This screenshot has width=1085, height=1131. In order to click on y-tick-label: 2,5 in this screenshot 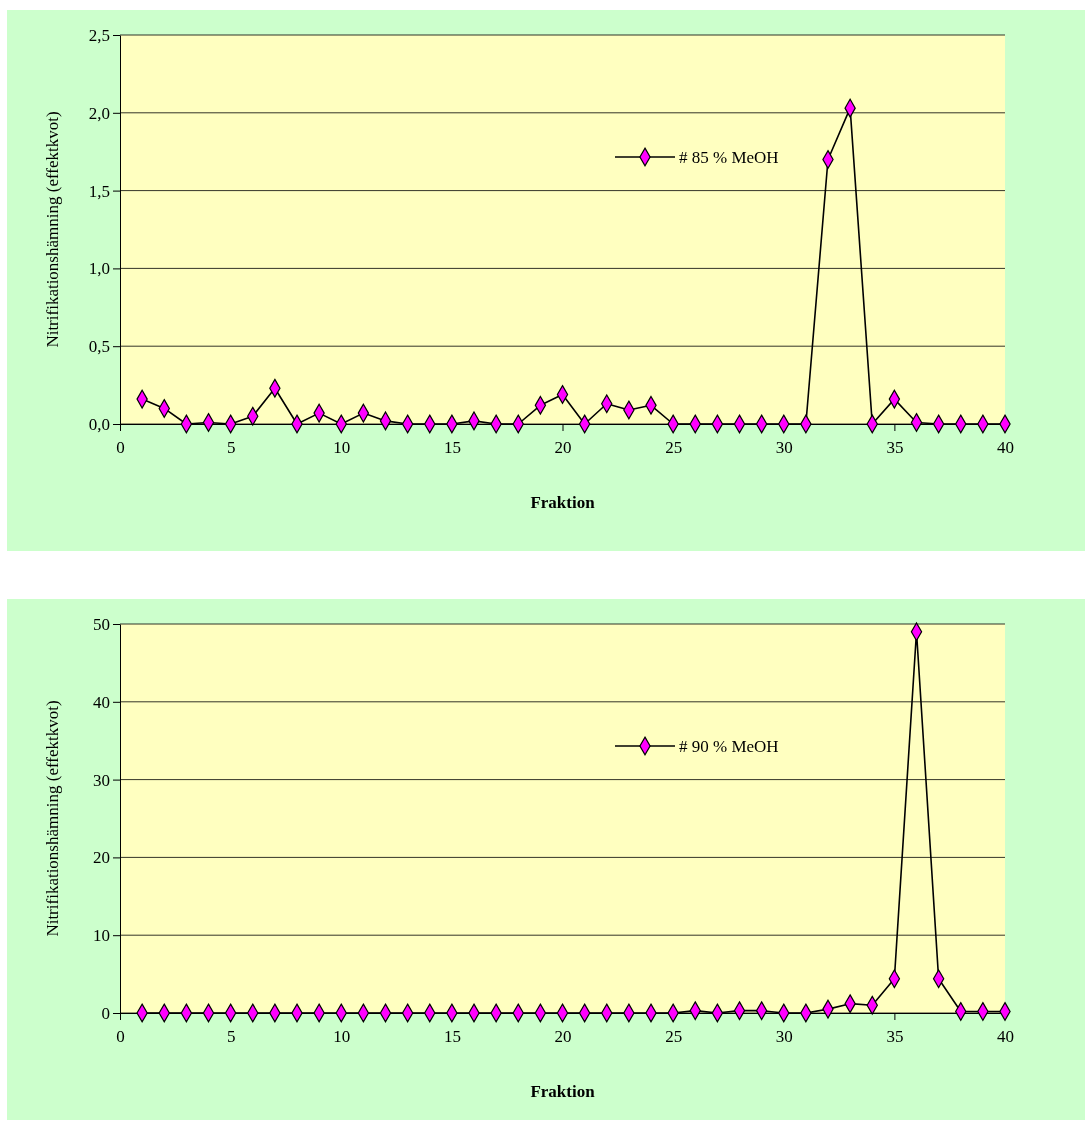, I will do `click(99, 35)`.